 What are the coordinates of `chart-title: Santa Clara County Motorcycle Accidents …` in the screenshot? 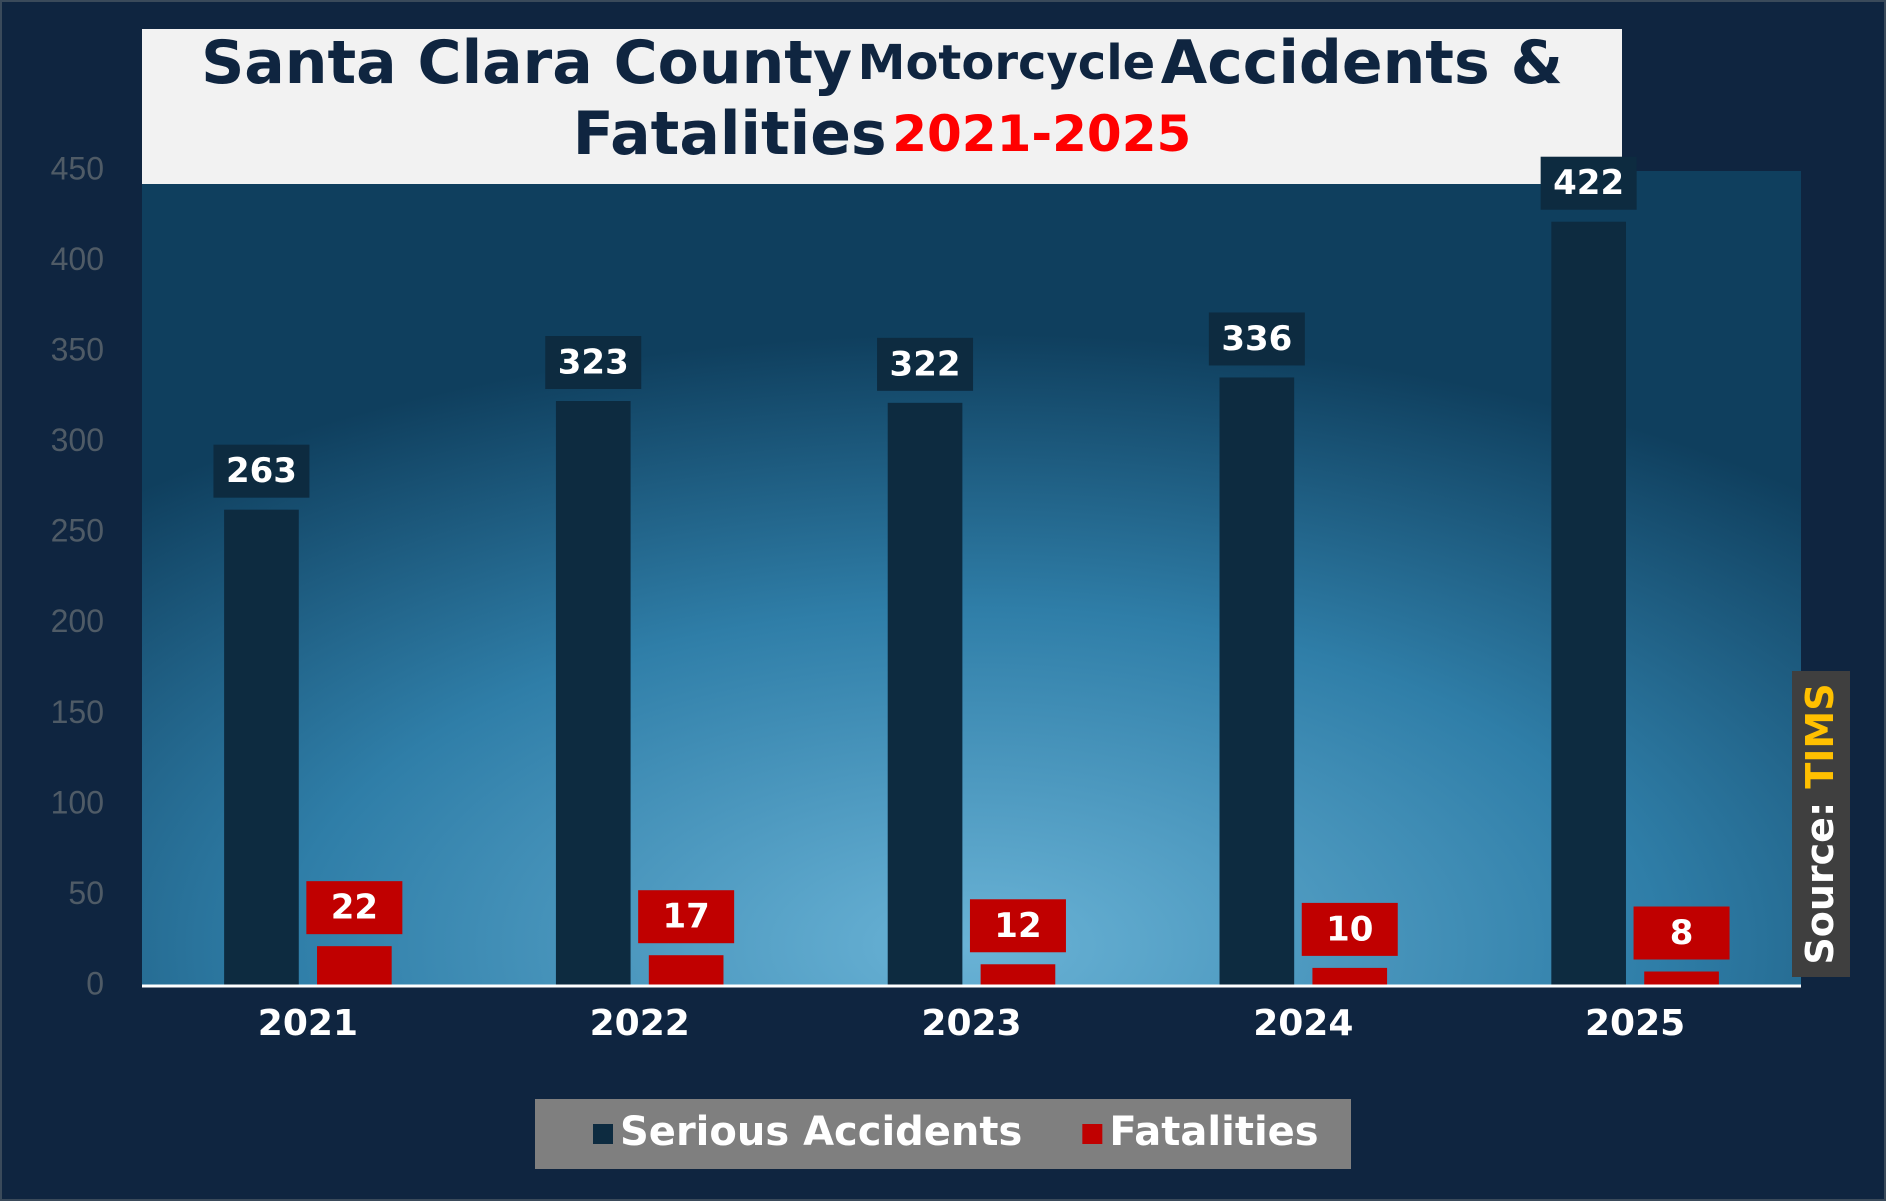 It's located at (882, 63).